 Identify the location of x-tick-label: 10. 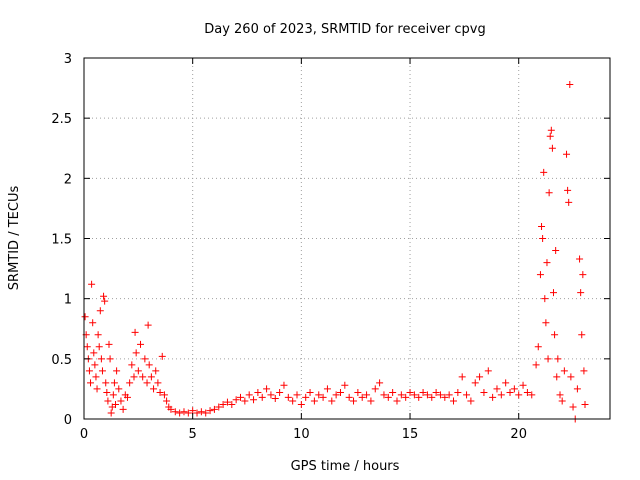
(301, 434).